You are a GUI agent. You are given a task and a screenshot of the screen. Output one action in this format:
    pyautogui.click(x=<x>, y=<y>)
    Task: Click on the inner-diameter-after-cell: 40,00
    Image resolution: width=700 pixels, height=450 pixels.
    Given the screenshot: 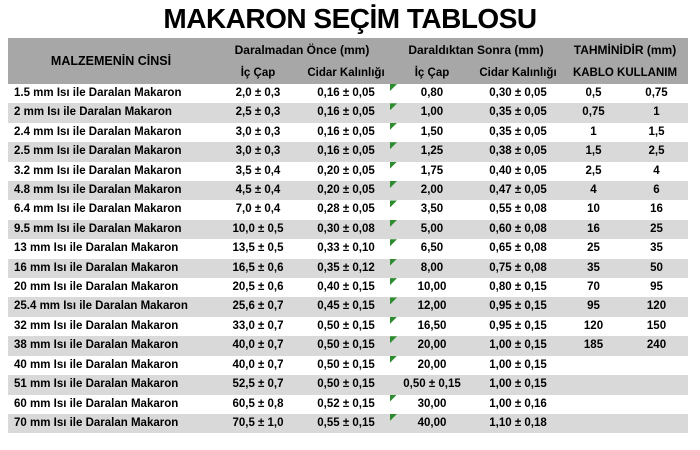 What is the action you would take?
    pyautogui.click(x=432, y=423)
    